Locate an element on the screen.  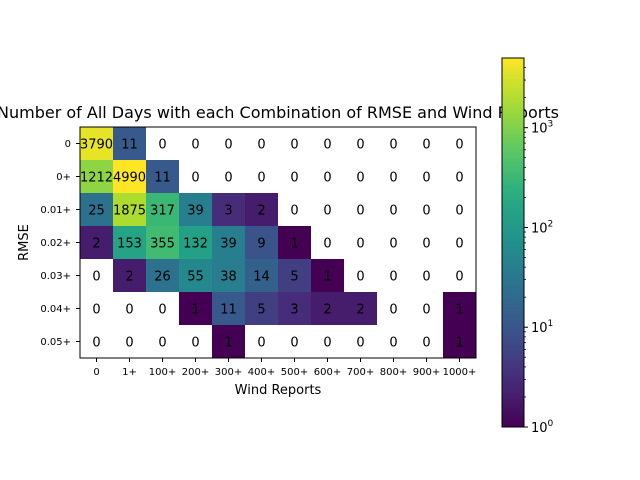
x-tick-label: 500+ is located at coordinates (294, 372).